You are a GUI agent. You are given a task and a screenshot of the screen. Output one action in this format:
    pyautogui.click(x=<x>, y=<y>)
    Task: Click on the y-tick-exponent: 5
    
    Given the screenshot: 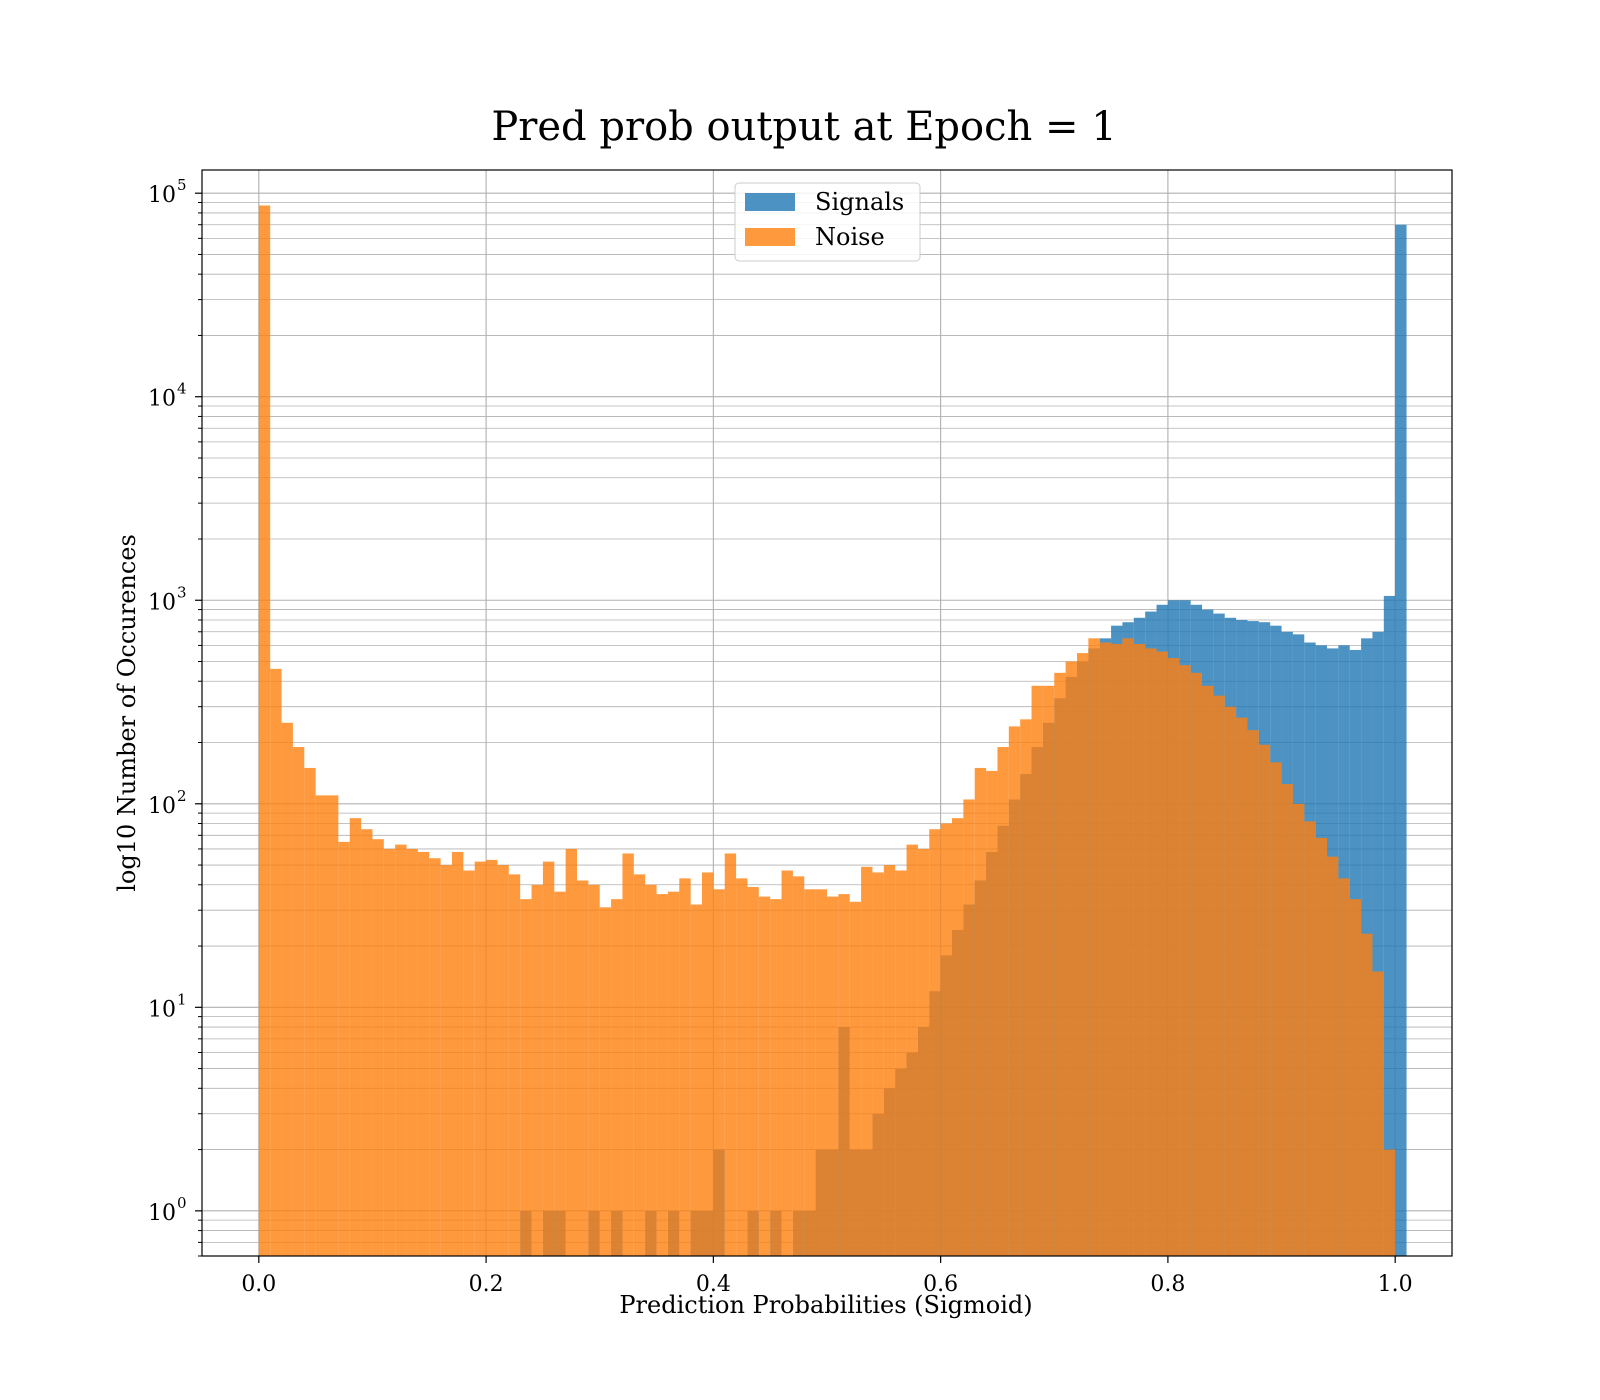 What is the action you would take?
    pyautogui.click(x=182, y=185)
    